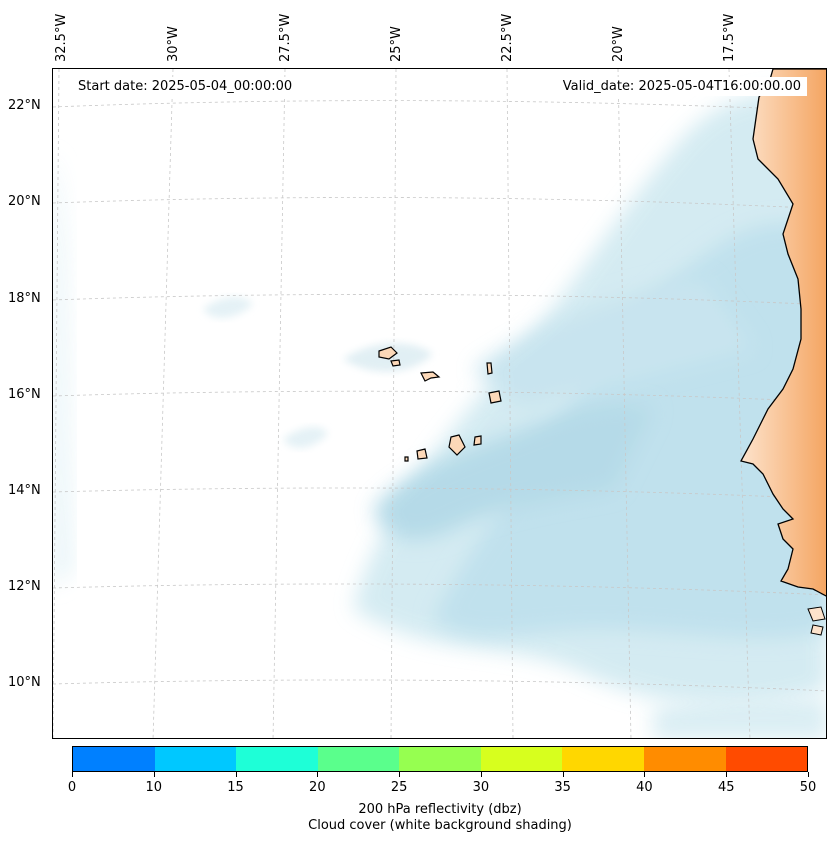  Describe the element at coordinates (481, 787) in the screenshot. I see `colorbar-tick-label: 30` at that location.